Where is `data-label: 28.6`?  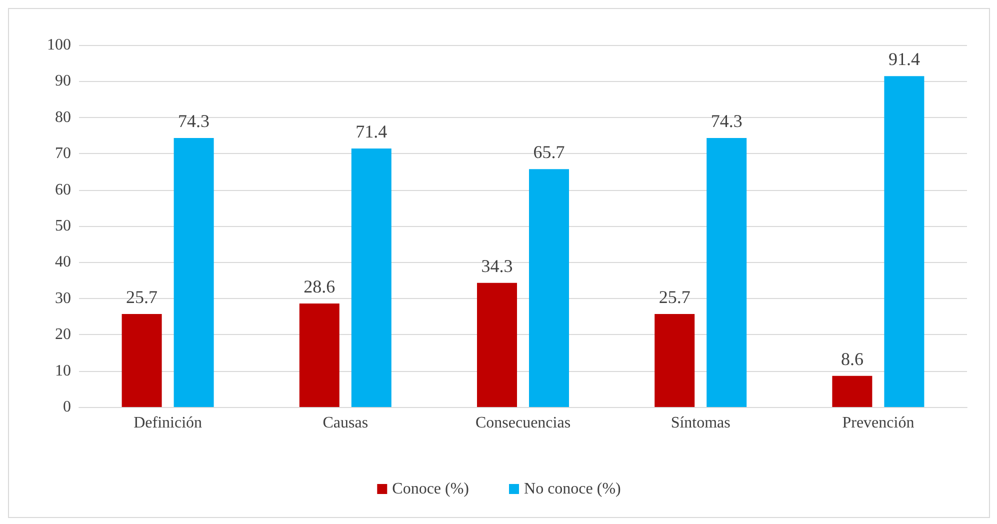
data-label: 28.6 is located at coordinates (320, 286).